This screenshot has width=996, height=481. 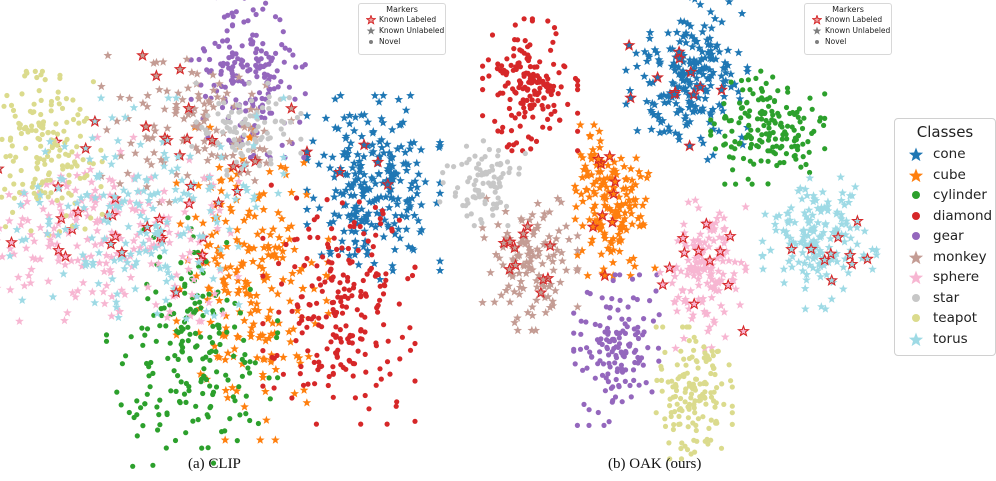 I want to click on cluster-diamond, so click(x=530, y=85).